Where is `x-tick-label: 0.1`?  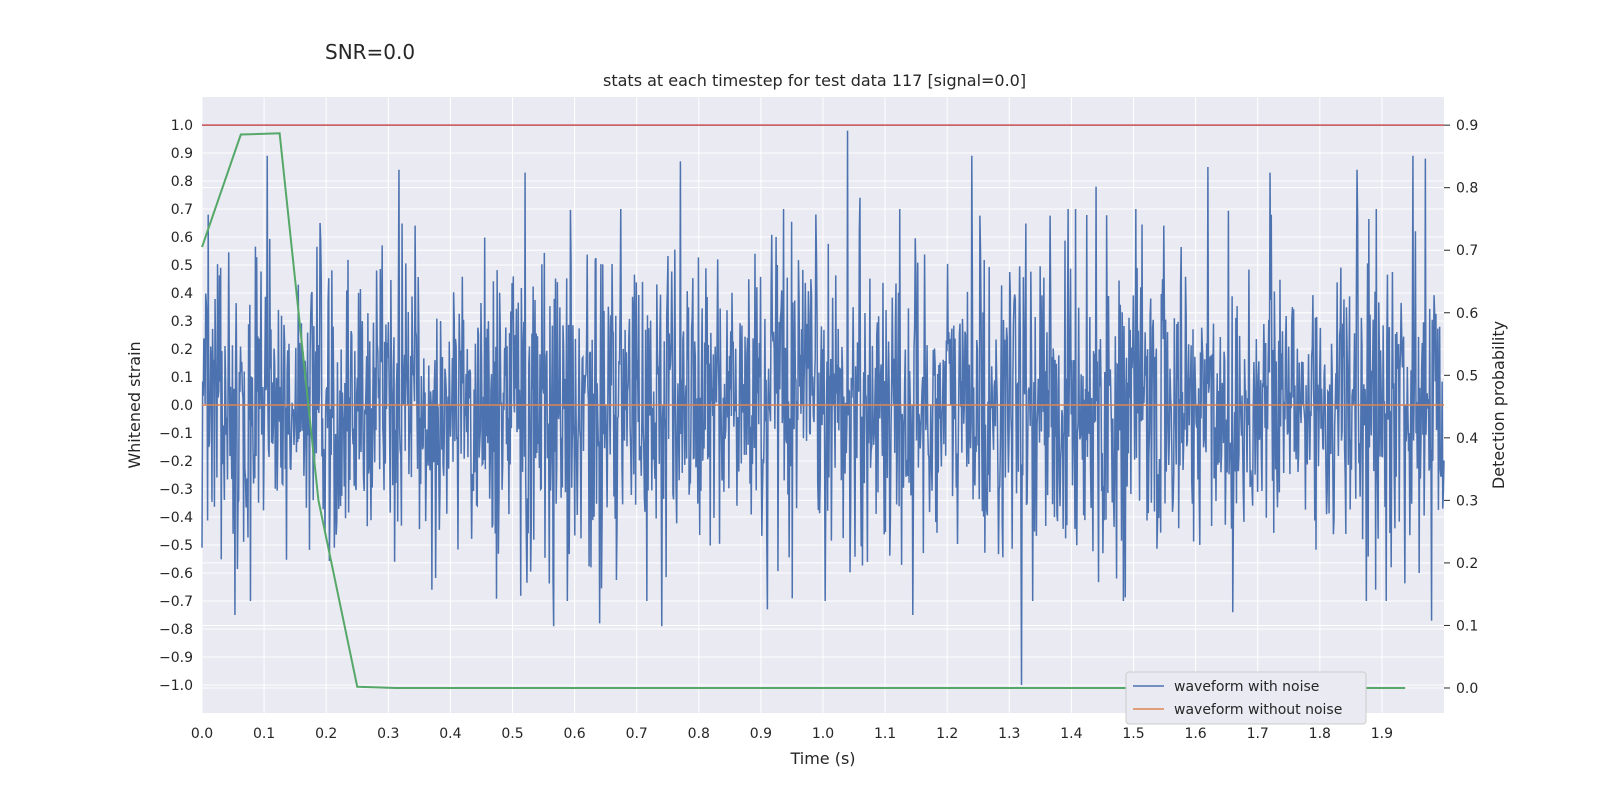 x-tick-label: 0.1 is located at coordinates (264, 734).